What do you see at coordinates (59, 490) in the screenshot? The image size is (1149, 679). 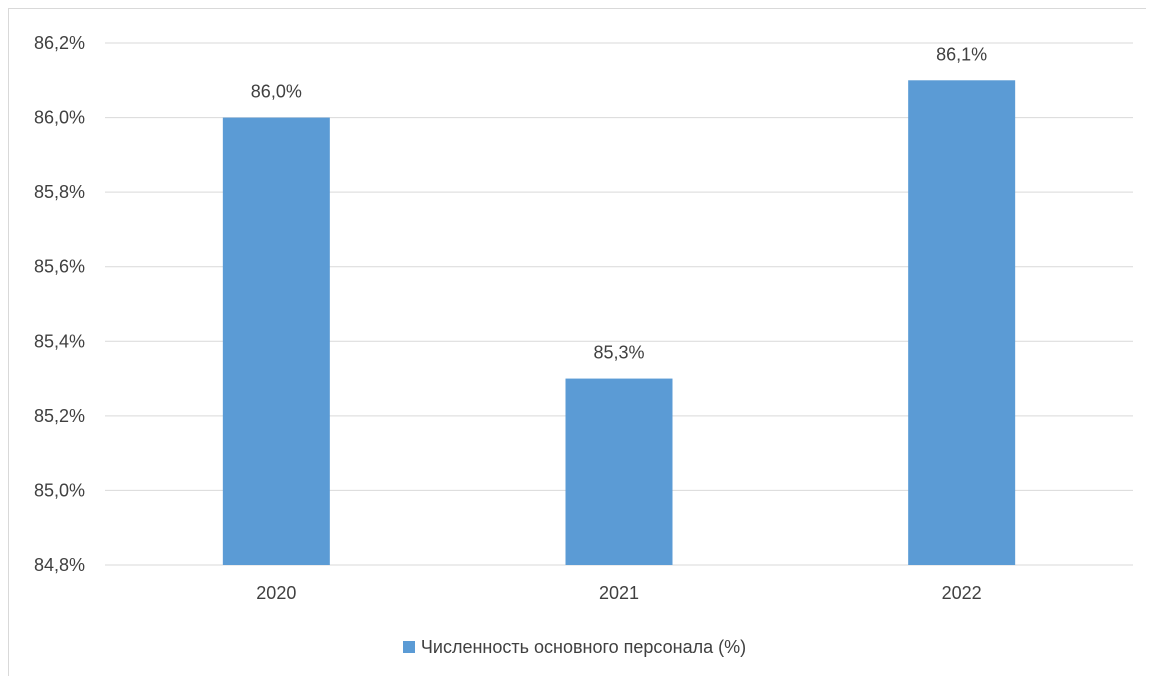 I see `y-tick-label: 85,0%` at bounding box center [59, 490].